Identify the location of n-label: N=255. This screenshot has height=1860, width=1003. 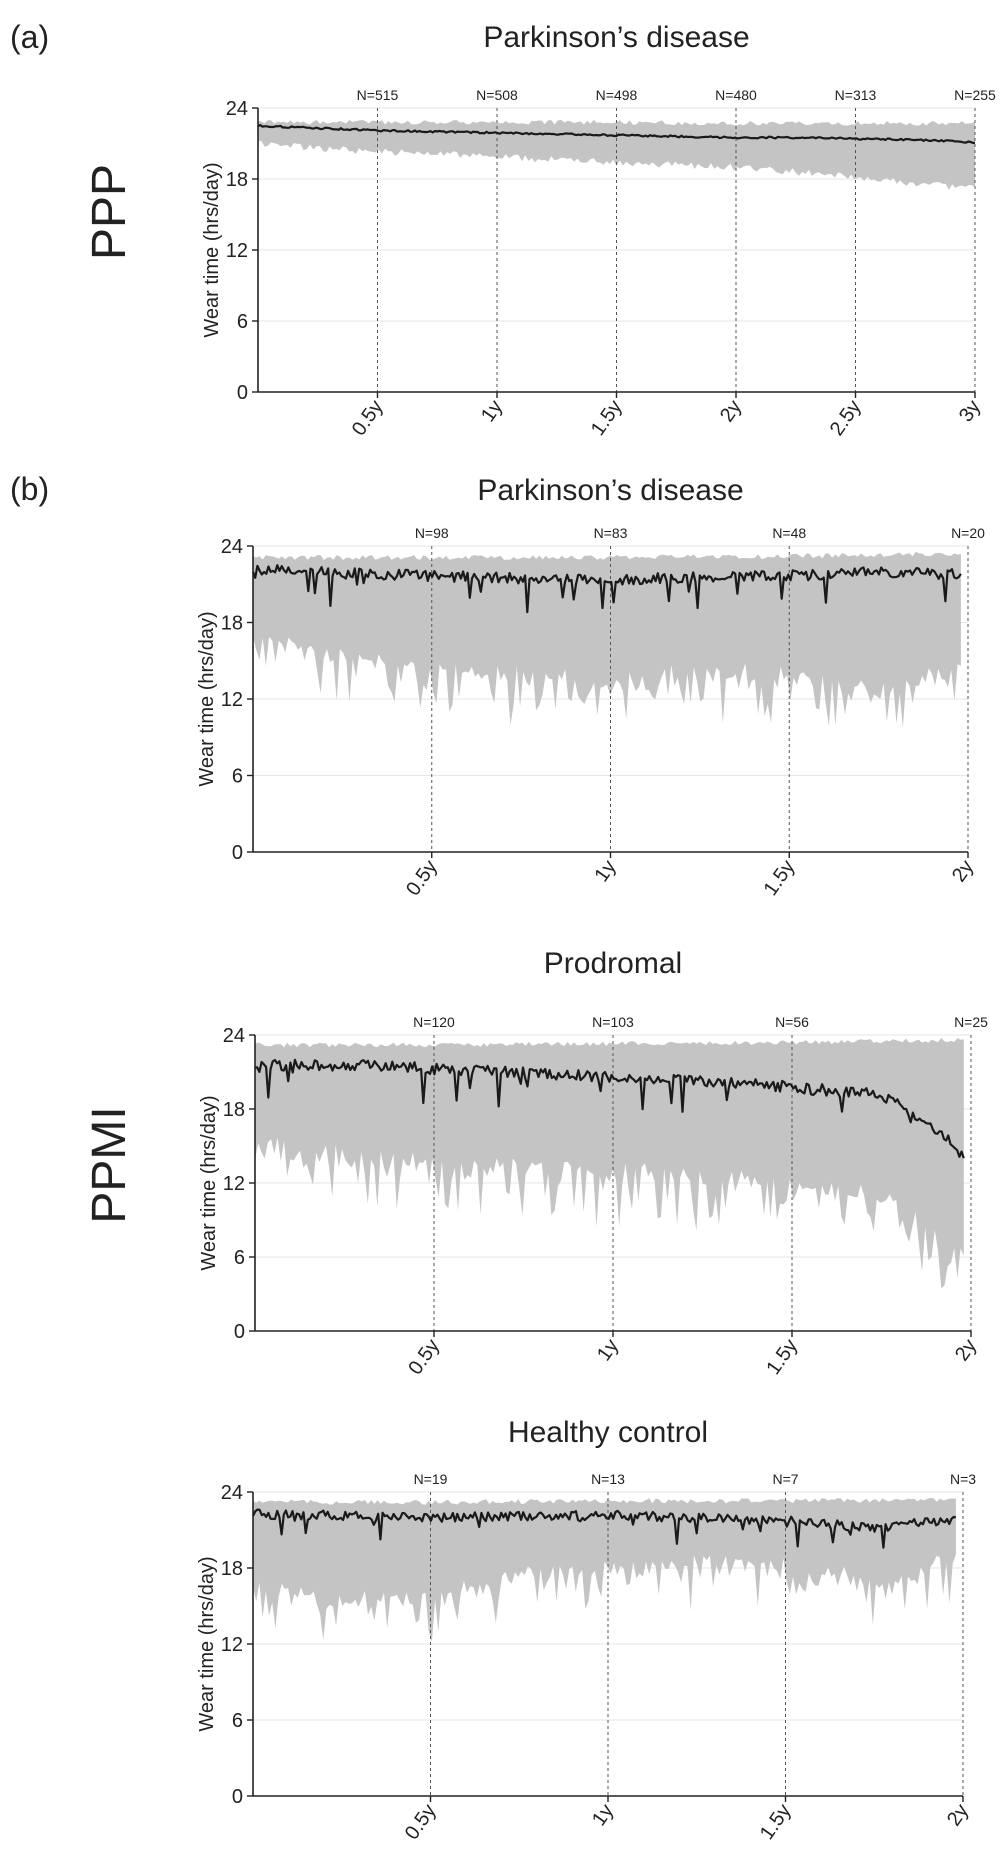
(975, 95).